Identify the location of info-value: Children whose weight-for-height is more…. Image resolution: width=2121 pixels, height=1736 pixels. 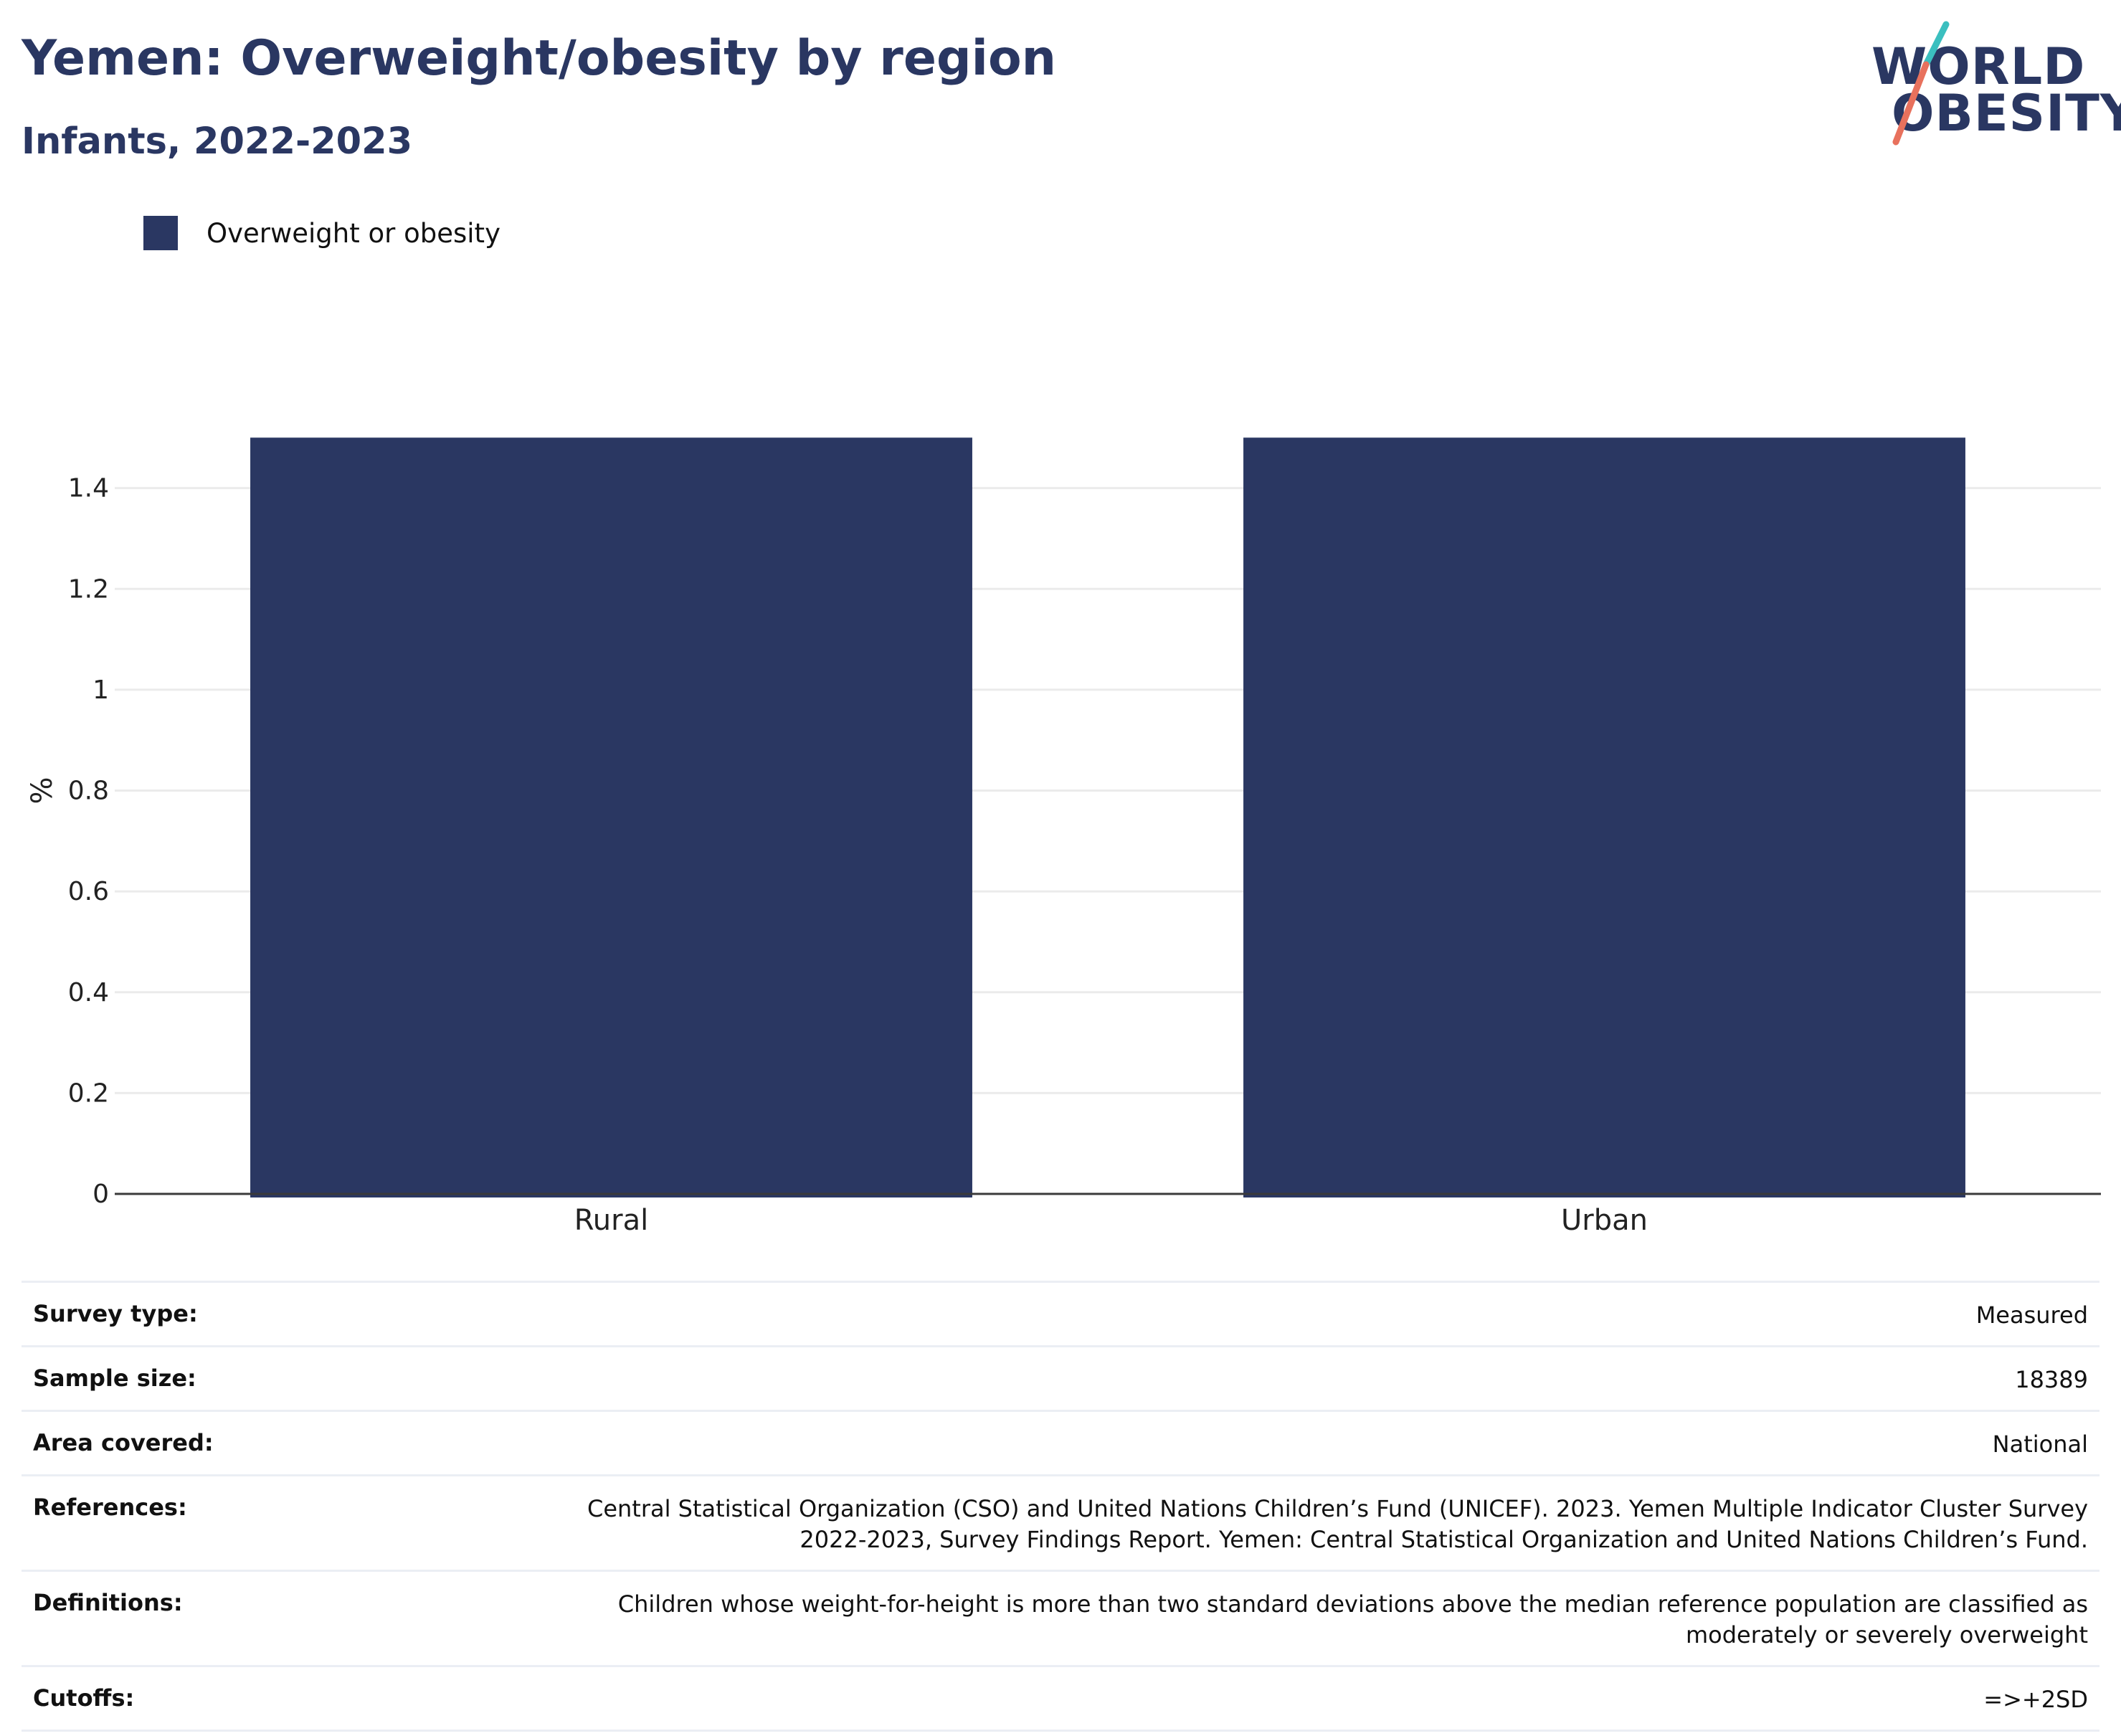
(1352, 1620).